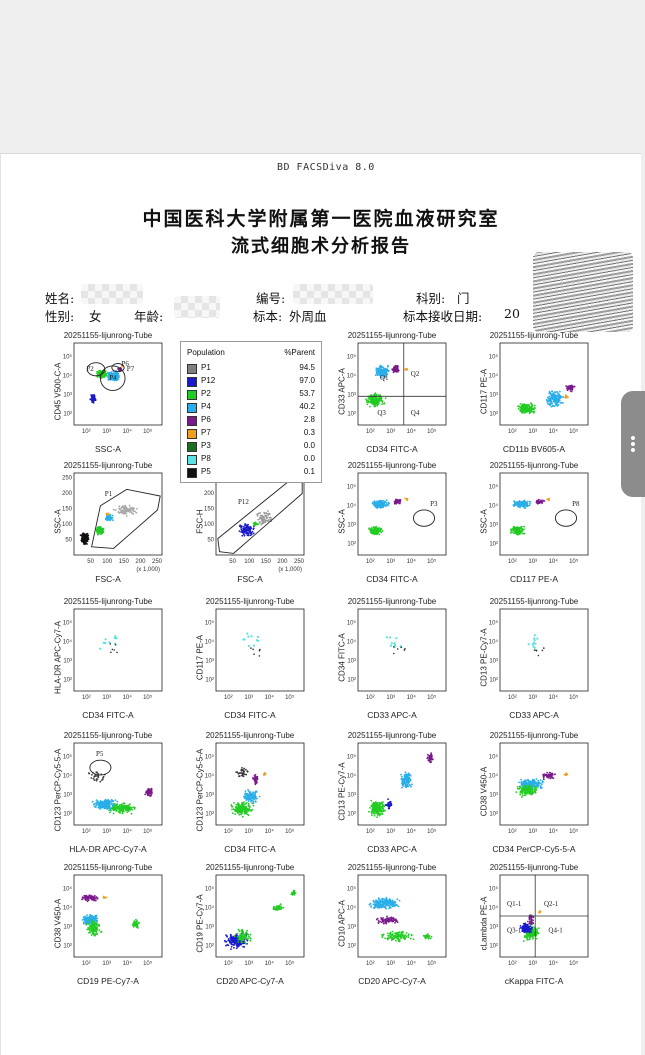  I want to click on gate-label: Q4, so click(415, 413).